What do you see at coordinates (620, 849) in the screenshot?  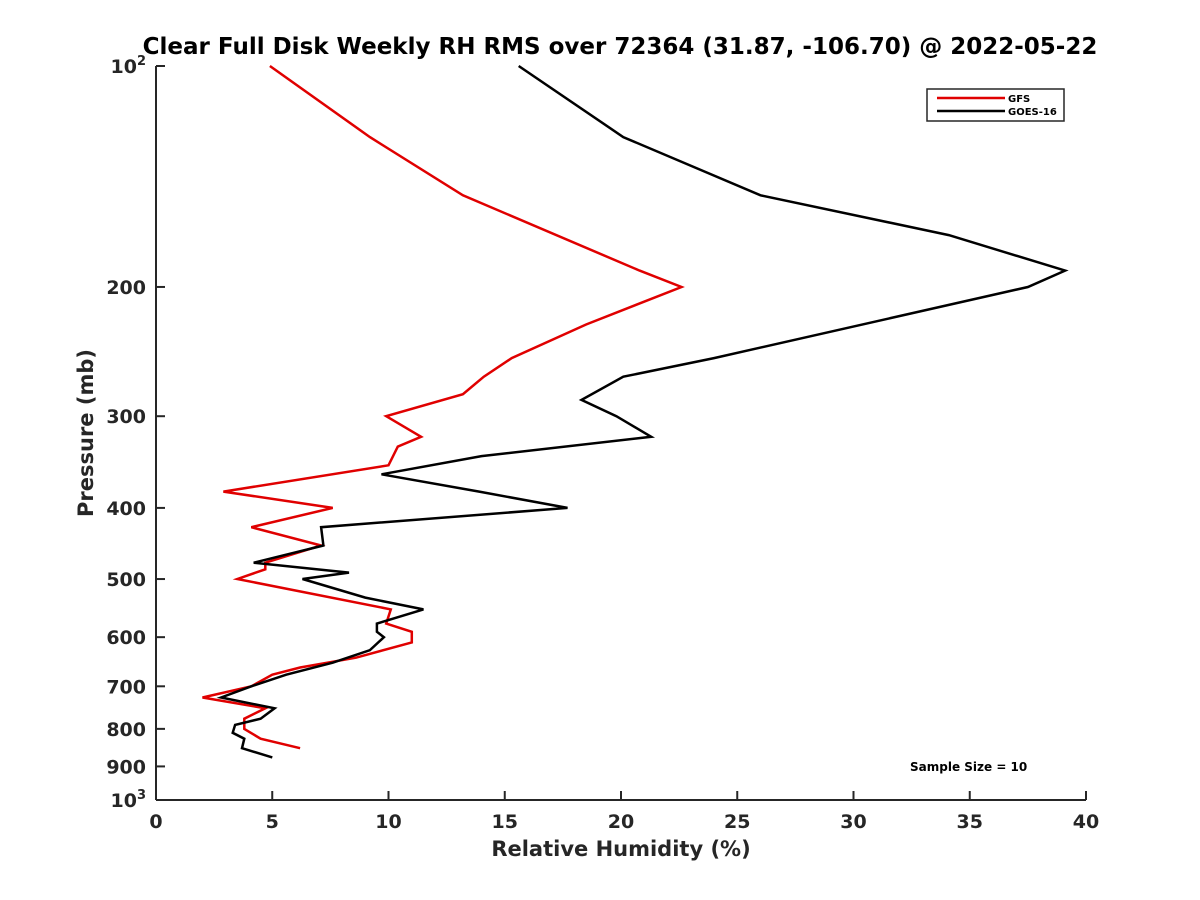 I see `x-axis-title: Relative Humidity (%)` at bounding box center [620, 849].